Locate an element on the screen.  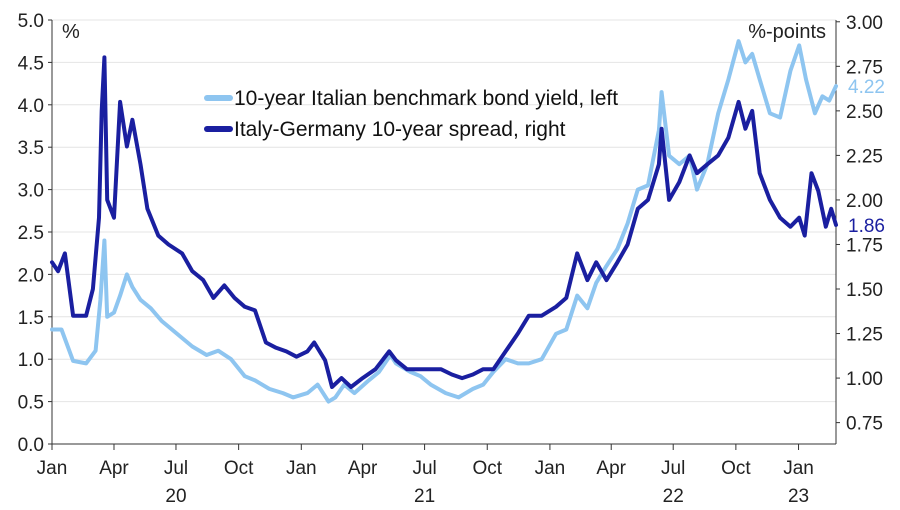
right-axis-ticks: 0.75 1.00 1.25 1.50 1.75 2.00 2.25 2.50 2.75 3.00 is located at coordinates (859, 224).